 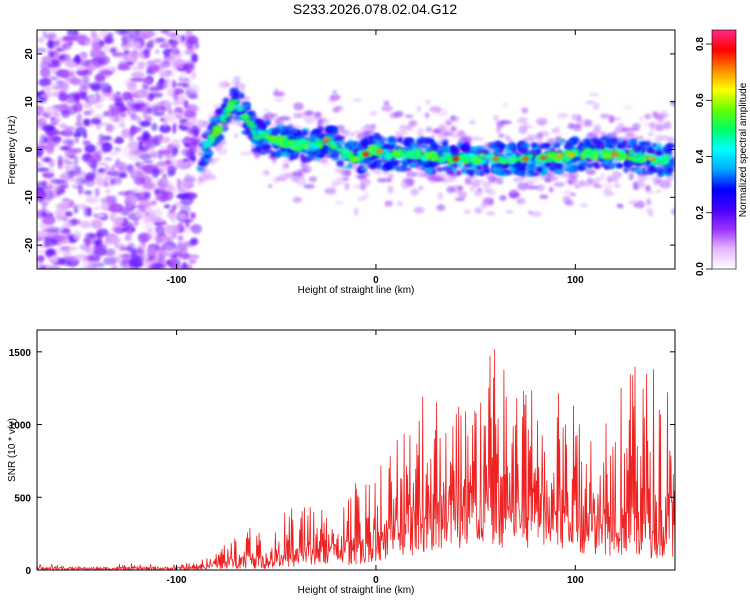 What do you see at coordinates (29, 197) in the screenshot?
I see `spectrogram-y-tick-label: -10` at bounding box center [29, 197].